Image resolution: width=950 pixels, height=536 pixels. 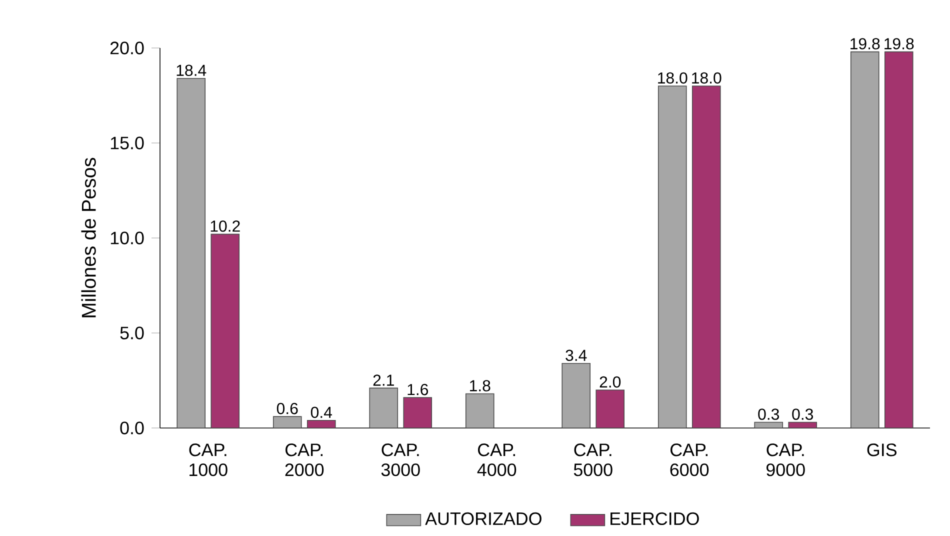 What do you see at coordinates (400, 460) in the screenshot?
I see `x-tick-label: CAP. 3000` at bounding box center [400, 460].